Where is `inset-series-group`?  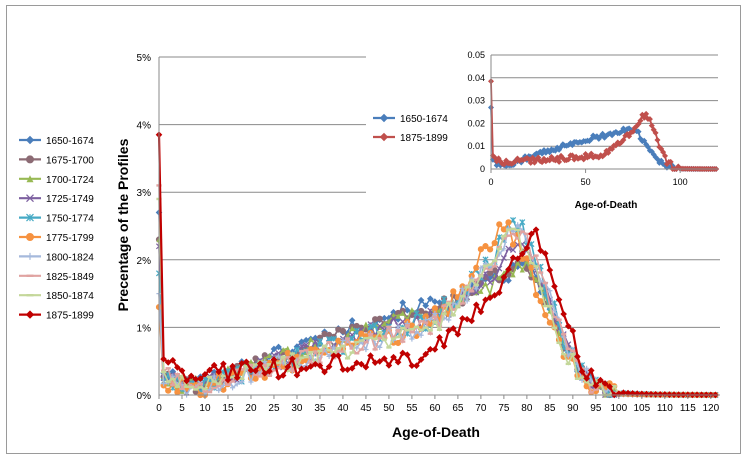 inset-series-group is located at coordinates (603, 125).